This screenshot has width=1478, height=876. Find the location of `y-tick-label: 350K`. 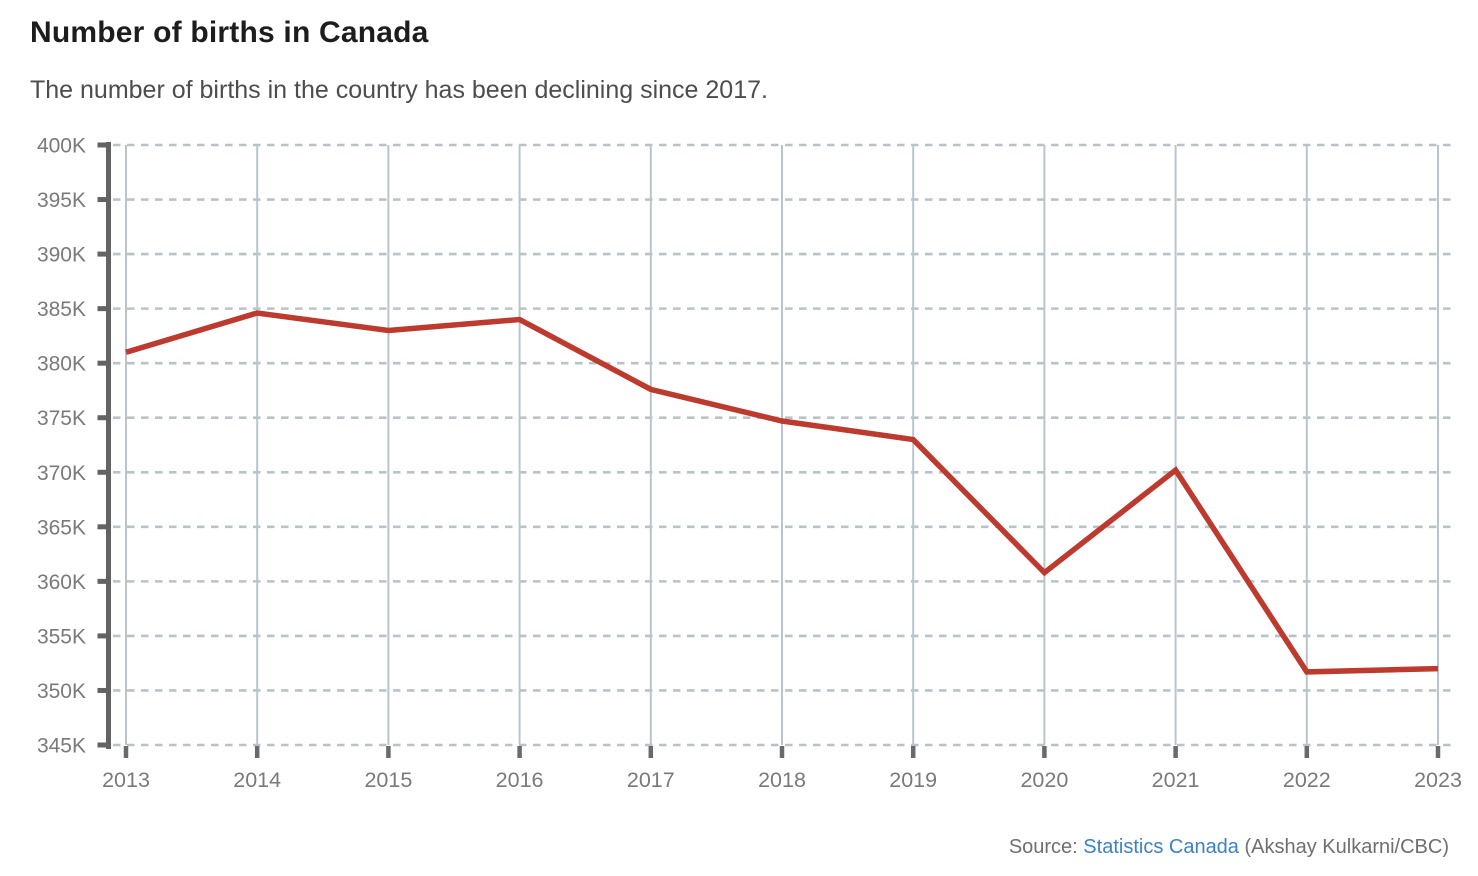

y-tick-label: 350K is located at coordinates (61, 691).